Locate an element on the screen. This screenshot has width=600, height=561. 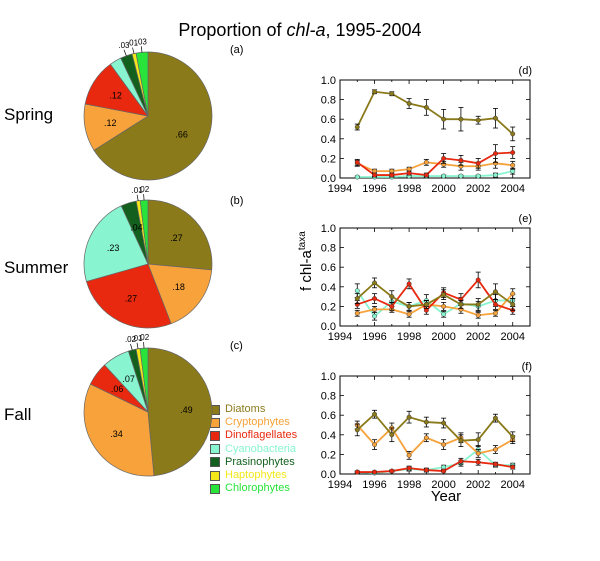
x-tick-label: 1996 is located at coordinates (374, 189).